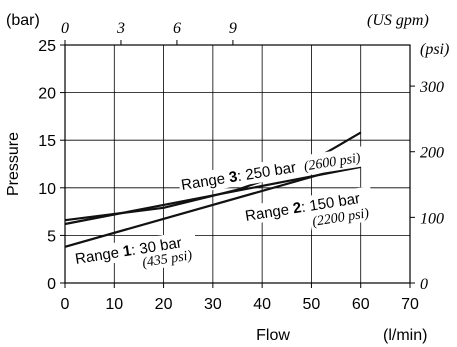 Image resolution: width=457 pixels, height=347 pixels. Describe the element at coordinates (47, 141) in the screenshot. I see `y-tick-label: 15` at that location.